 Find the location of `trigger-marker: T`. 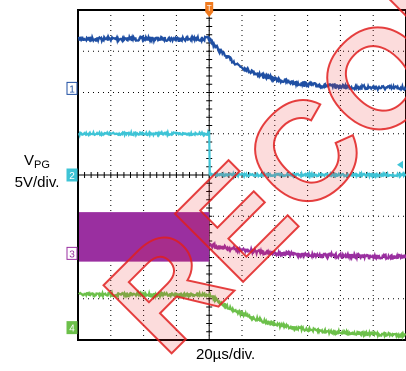

trigger-marker: T is located at coordinates (209, 9).